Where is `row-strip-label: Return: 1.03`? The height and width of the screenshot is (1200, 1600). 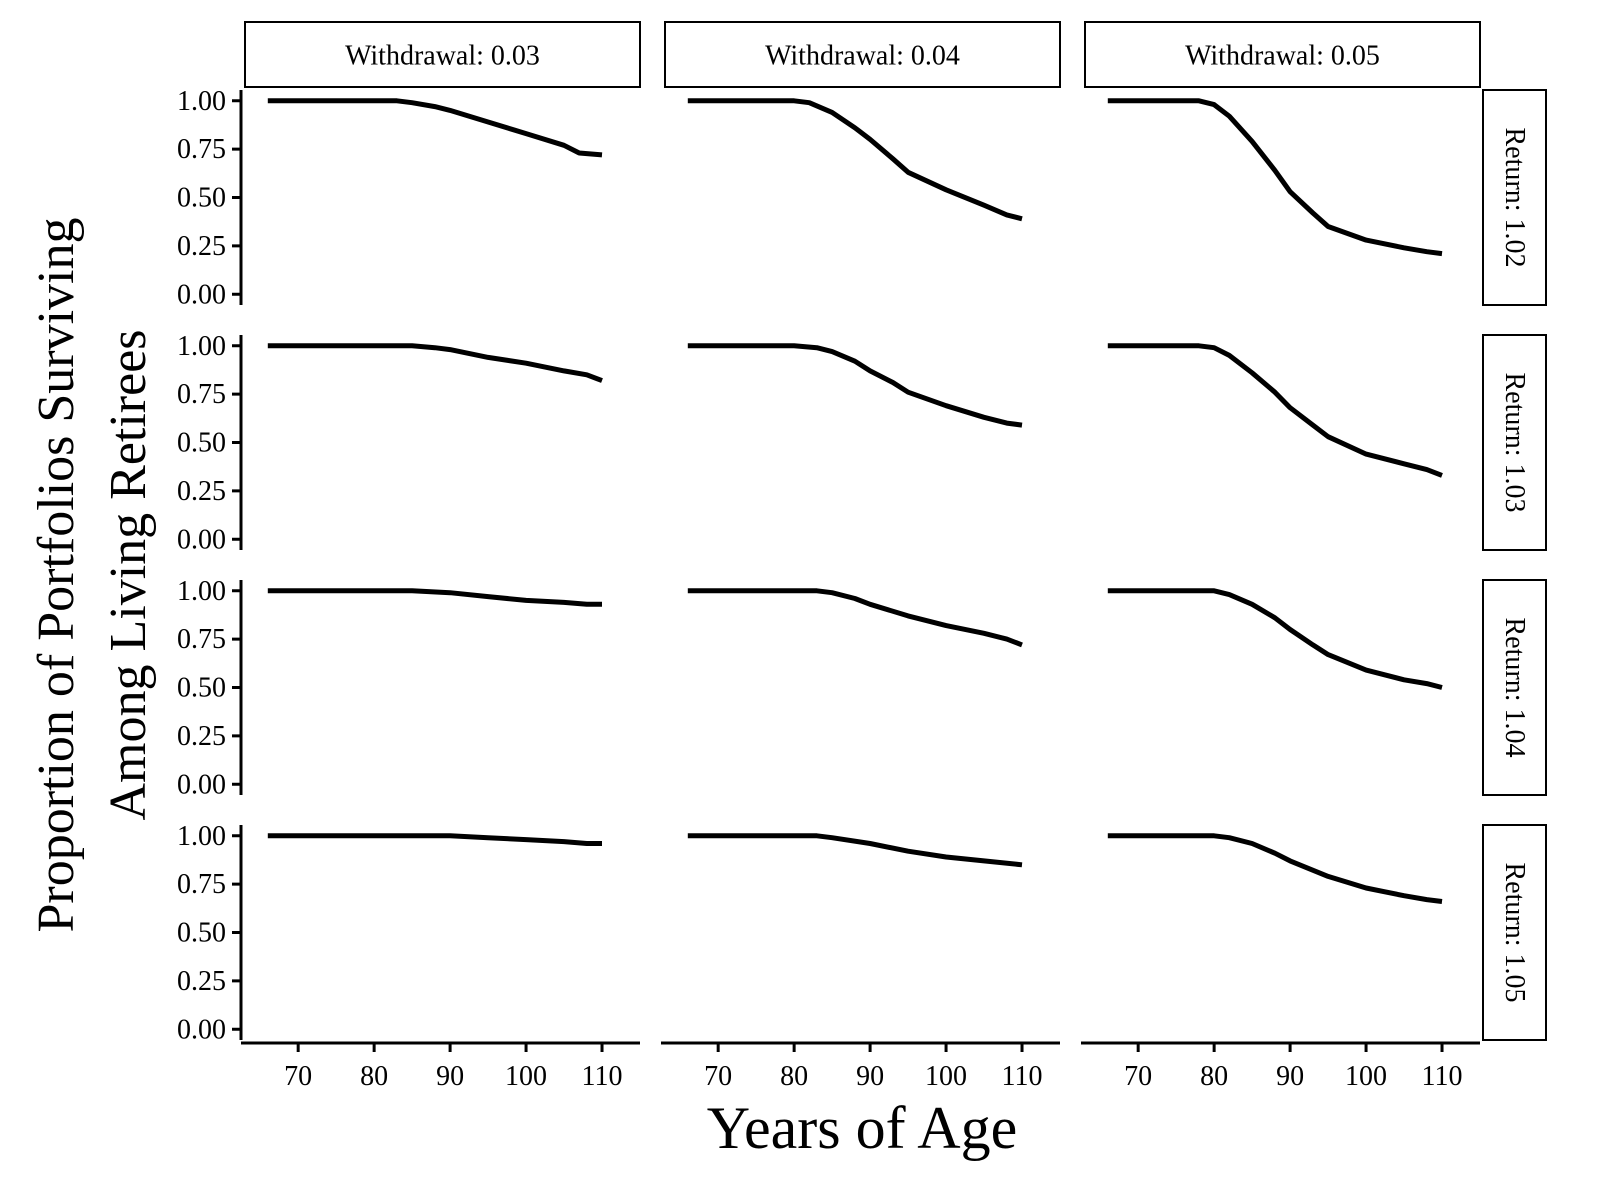
row-strip-label: Return: 1.03 is located at coordinates (1514, 443).